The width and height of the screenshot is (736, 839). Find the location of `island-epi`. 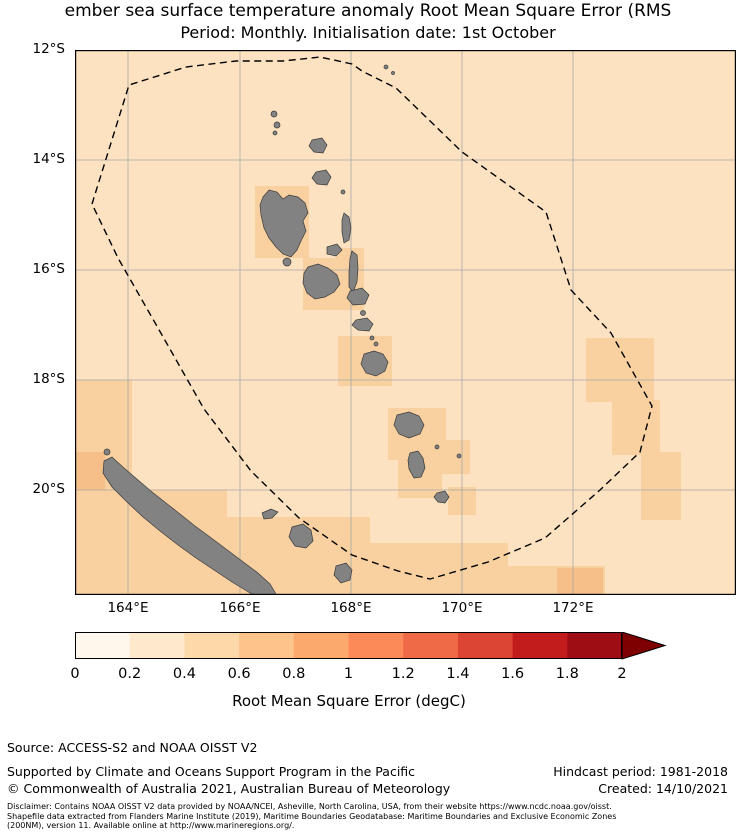

island-epi is located at coordinates (362, 324).